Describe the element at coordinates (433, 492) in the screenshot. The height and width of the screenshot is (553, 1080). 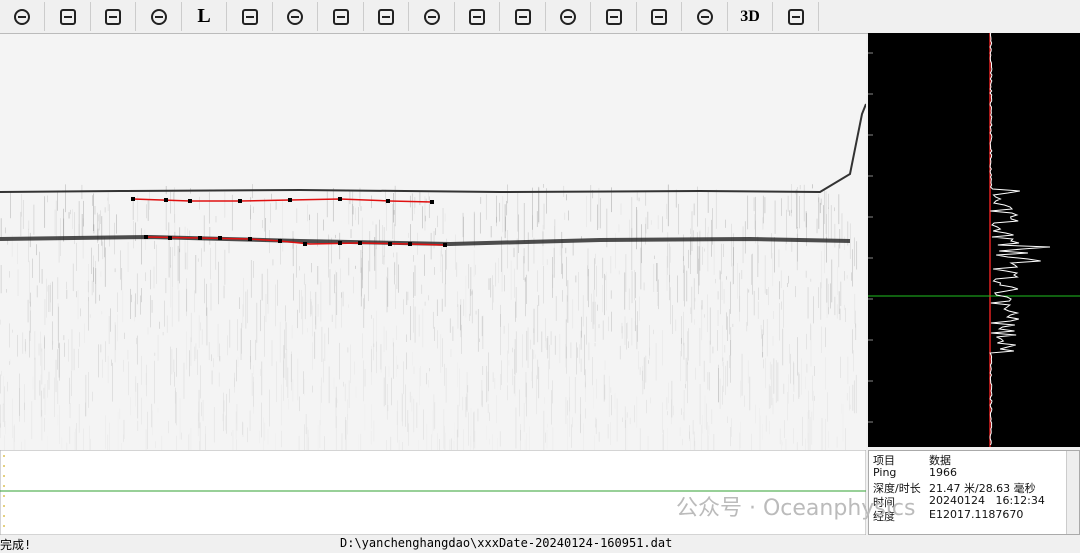
I see `trace-strip` at that location.